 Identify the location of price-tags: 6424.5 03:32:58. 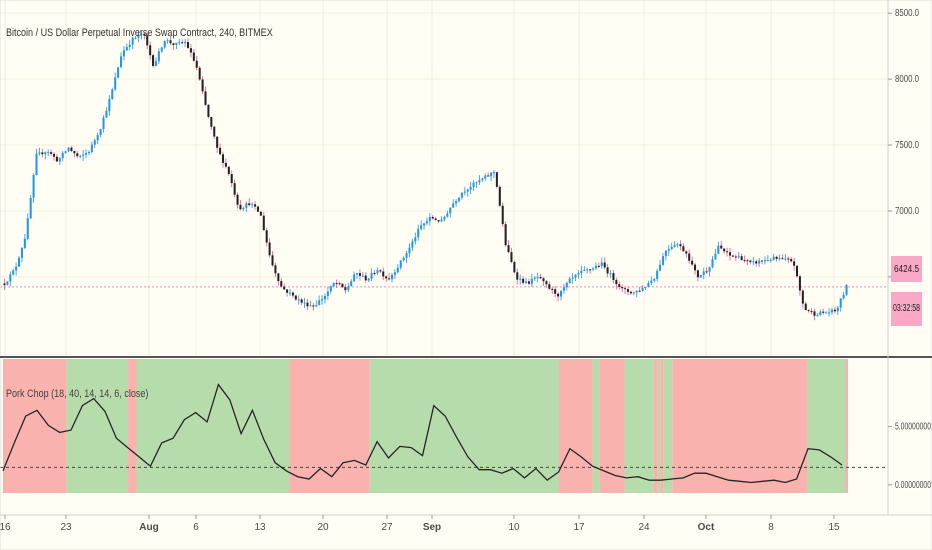
(906, 291).